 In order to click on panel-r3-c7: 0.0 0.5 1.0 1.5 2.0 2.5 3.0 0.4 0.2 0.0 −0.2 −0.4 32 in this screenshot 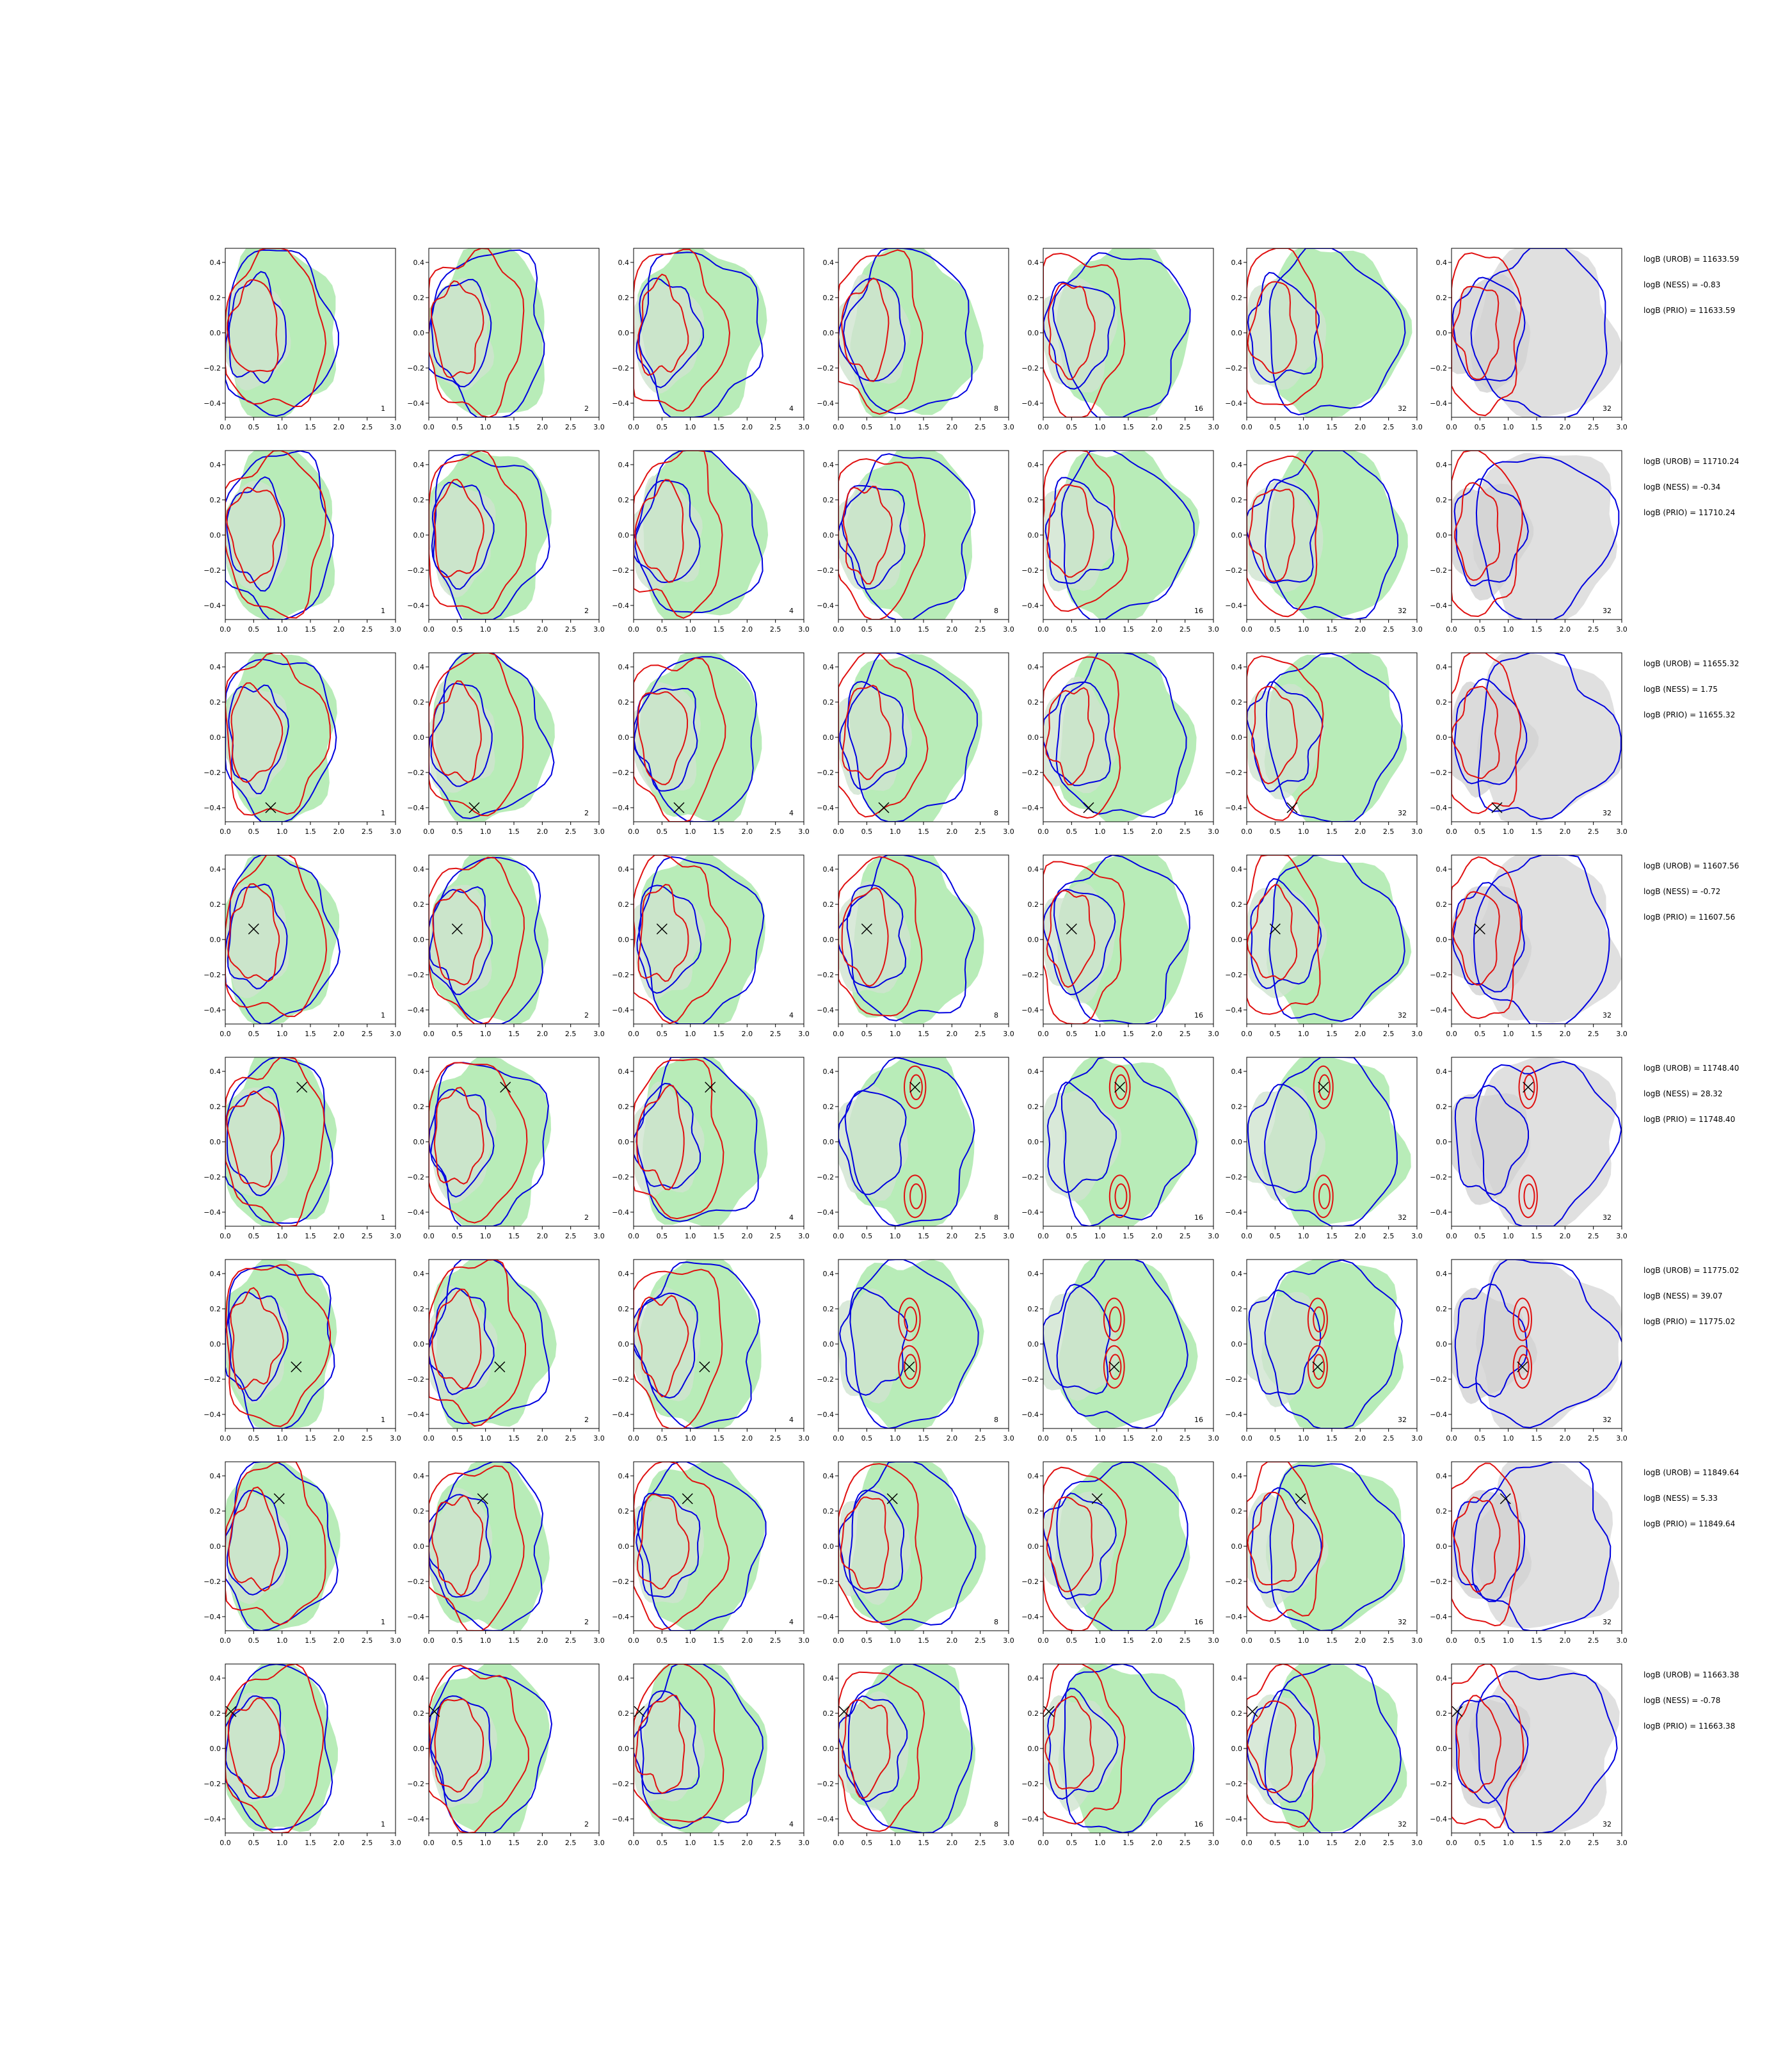, I will do `click(1529, 744)`.